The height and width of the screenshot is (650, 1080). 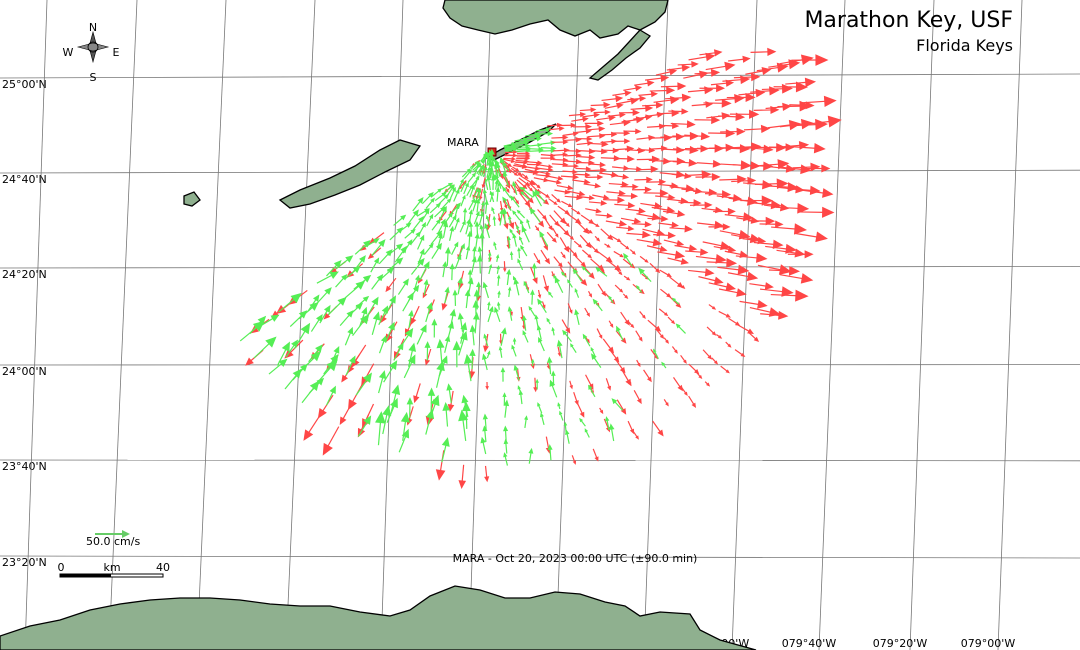 What do you see at coordinates (61, 567) in the screenshot?
I see `scale-bar-start: 0` at bounding box center [61, 567].